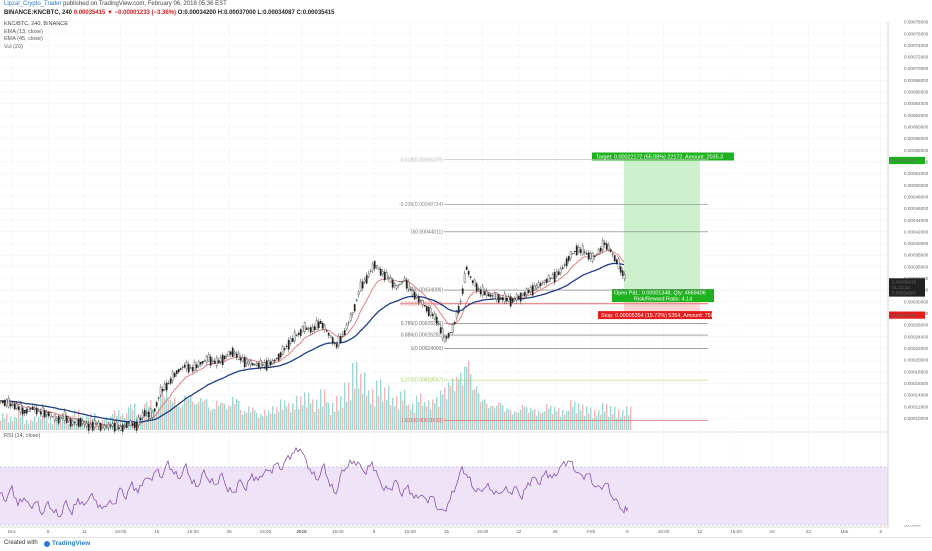 The image size is (932, 551). Describe the element at coordinates (121, 531) in the screenshot. I see `time-tick-label: 15:00` at that location.